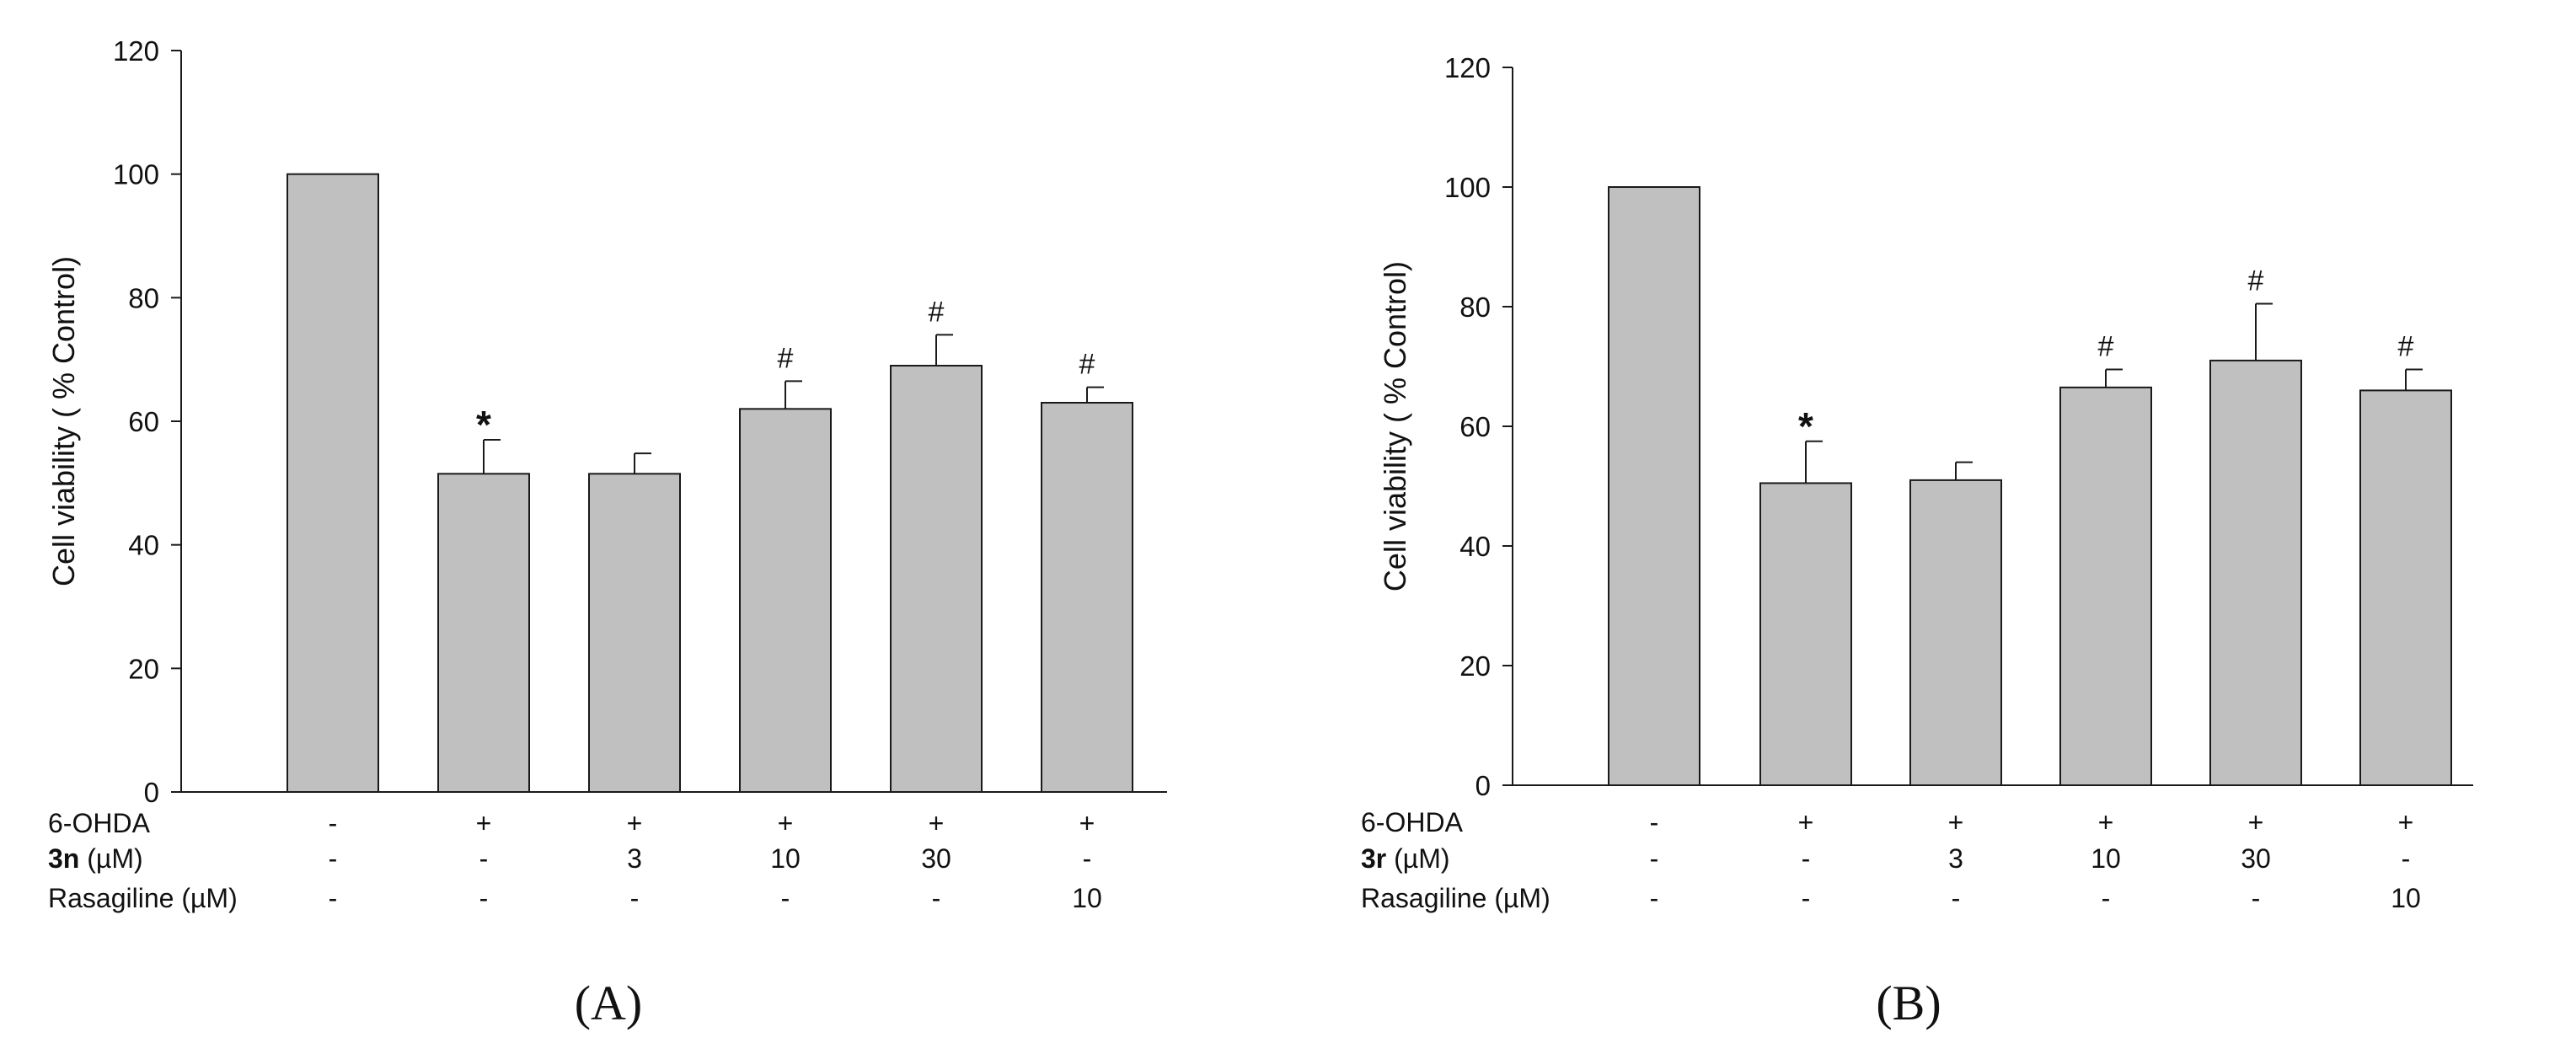  I want to click on panel-label: (B), so click(1909, 1003).